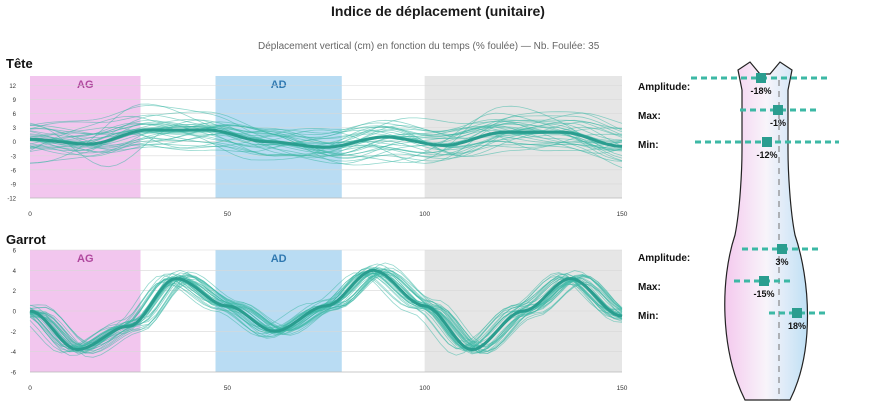 The height and width of the screenshot is (402, 876). What do you see at coordinates (438, 11) in the screenshot?
I see `chart-title: Indice de déplacement (unitaire)` at bounding box center [438, 11].